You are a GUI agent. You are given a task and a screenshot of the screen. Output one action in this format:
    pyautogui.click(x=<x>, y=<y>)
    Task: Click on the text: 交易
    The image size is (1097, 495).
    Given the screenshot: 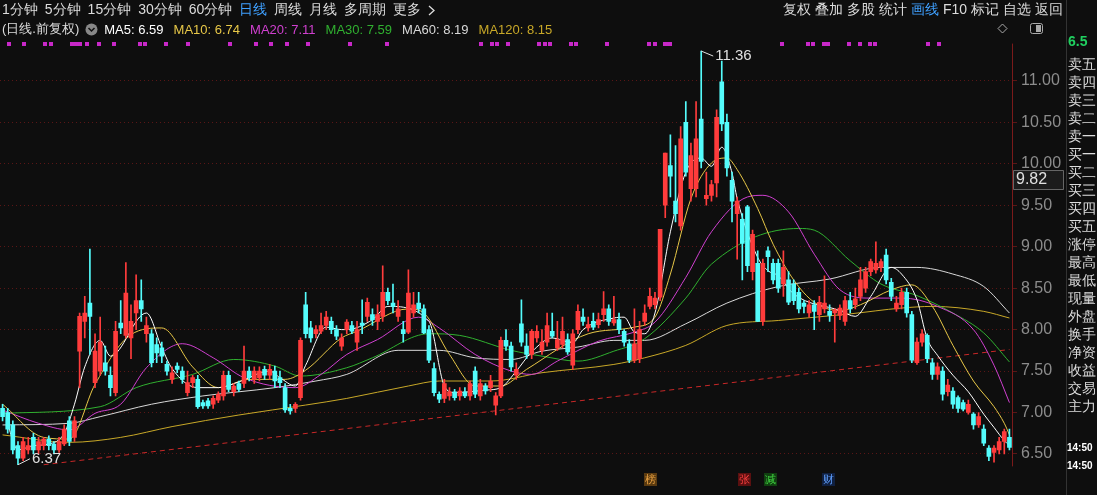 What is the action you would take?
    pyautogui.click(x=1082, y=388)
    